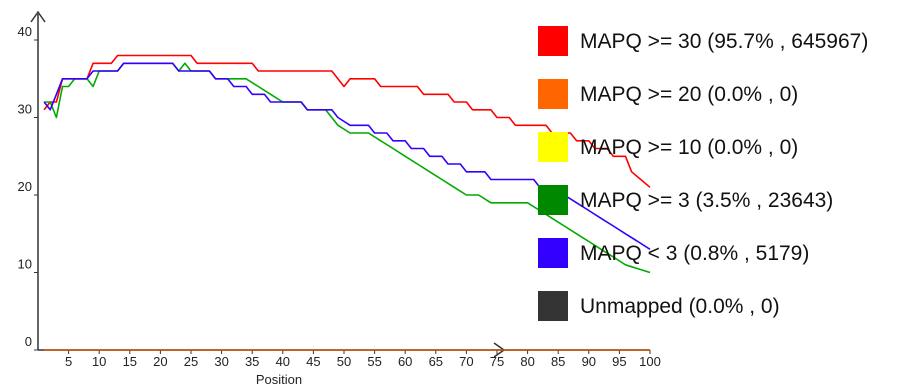 Image resolution: width=920 pixels, height=388 pixels. Describe the element at coordinates (689, 147) in the screenshot. I see `legend-label-2: MAPQ >= 10 (0.0% , 0)` at that location.